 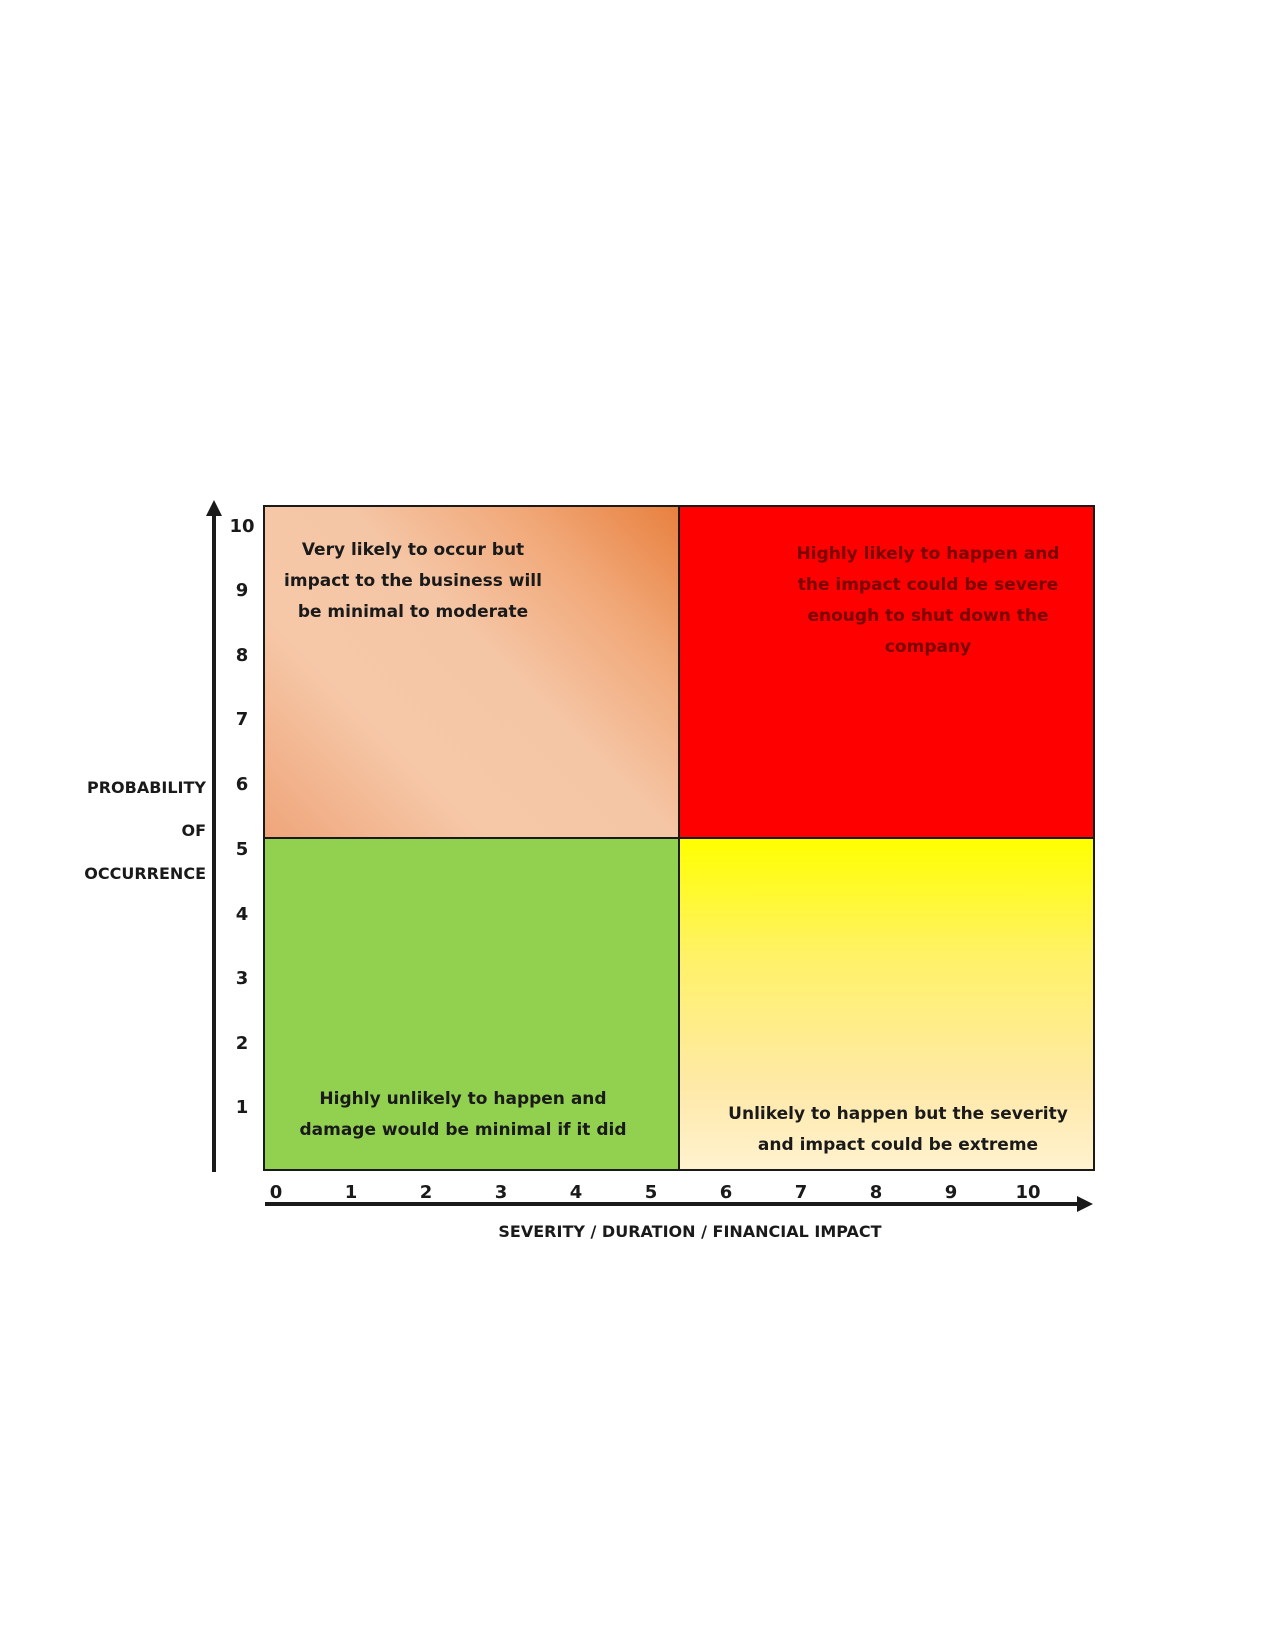 I want to click on x-tick-4: 4, so click(x=576, y=1192).